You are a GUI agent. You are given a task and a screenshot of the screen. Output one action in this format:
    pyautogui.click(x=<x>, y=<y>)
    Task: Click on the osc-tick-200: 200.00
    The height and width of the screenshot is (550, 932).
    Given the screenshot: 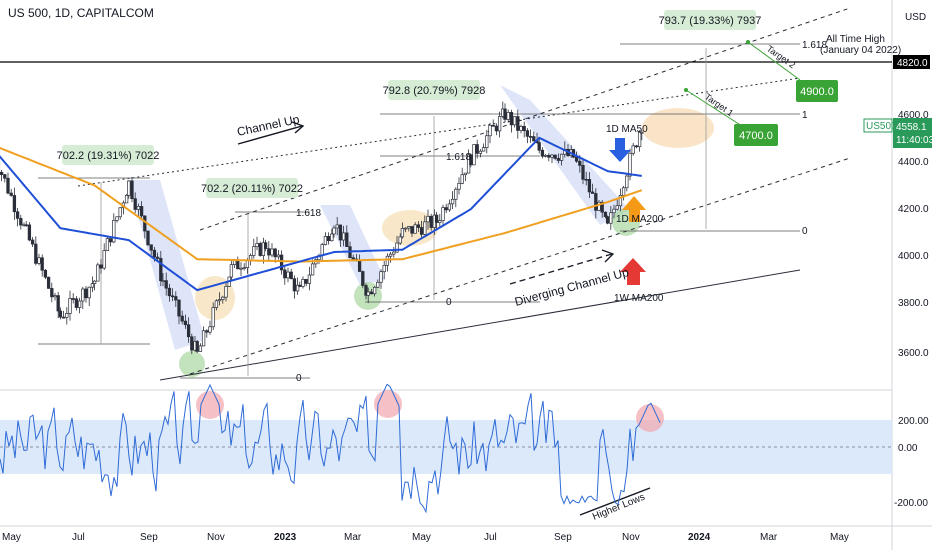 What is the action you would take?
    pyautogui.click(x=913, y=421)
    